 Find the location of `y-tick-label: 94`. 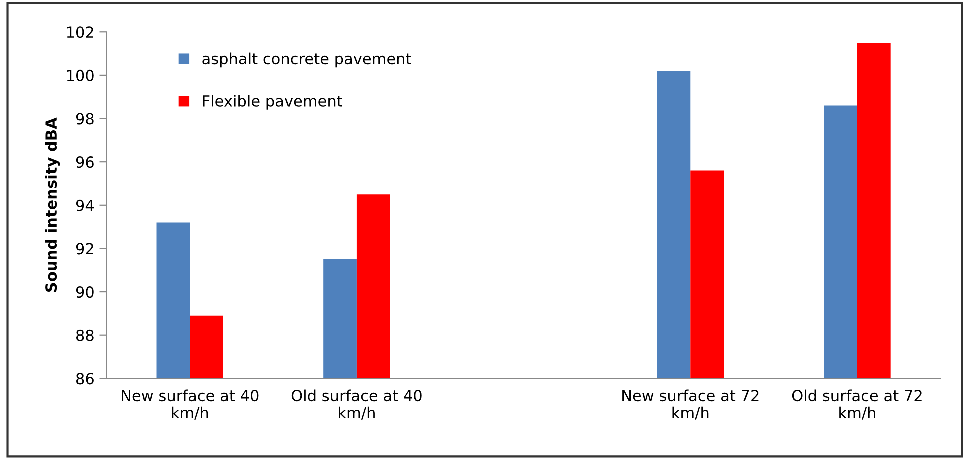

y-tick-label: 94 is located at coordinates (85, 206).